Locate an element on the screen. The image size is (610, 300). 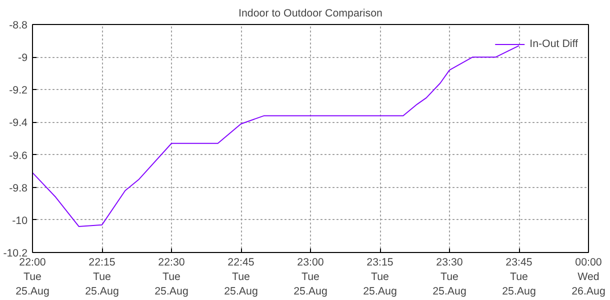
x-tick-label: 22:30 Tue 25.Aug is located at coordinates (171, 277).